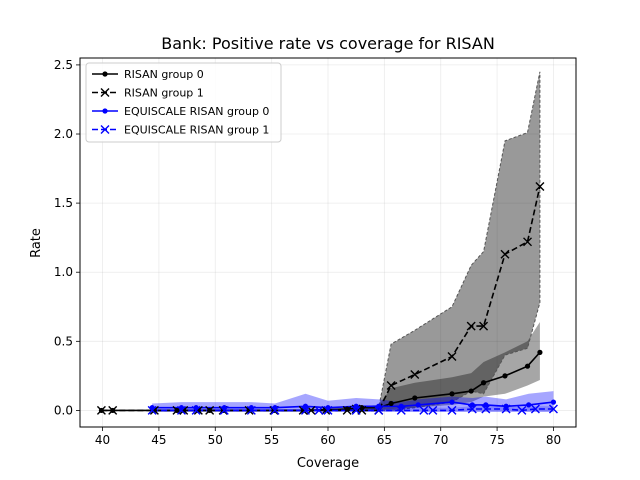  What do you see at coordinates (105, 111) in the screenshot?
I see `legend-equiscale-risan-group-0-marker` at bounding box center [105, 111].